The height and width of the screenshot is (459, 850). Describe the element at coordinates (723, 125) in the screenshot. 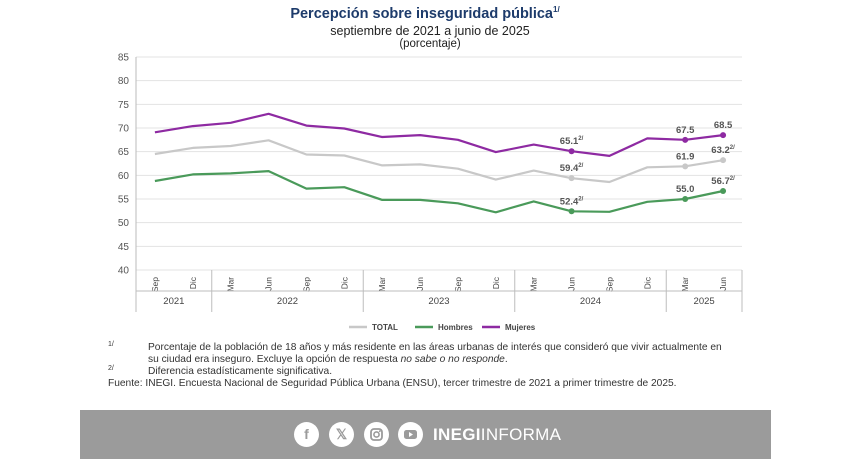

I see `data-label: 68.5` at that location.